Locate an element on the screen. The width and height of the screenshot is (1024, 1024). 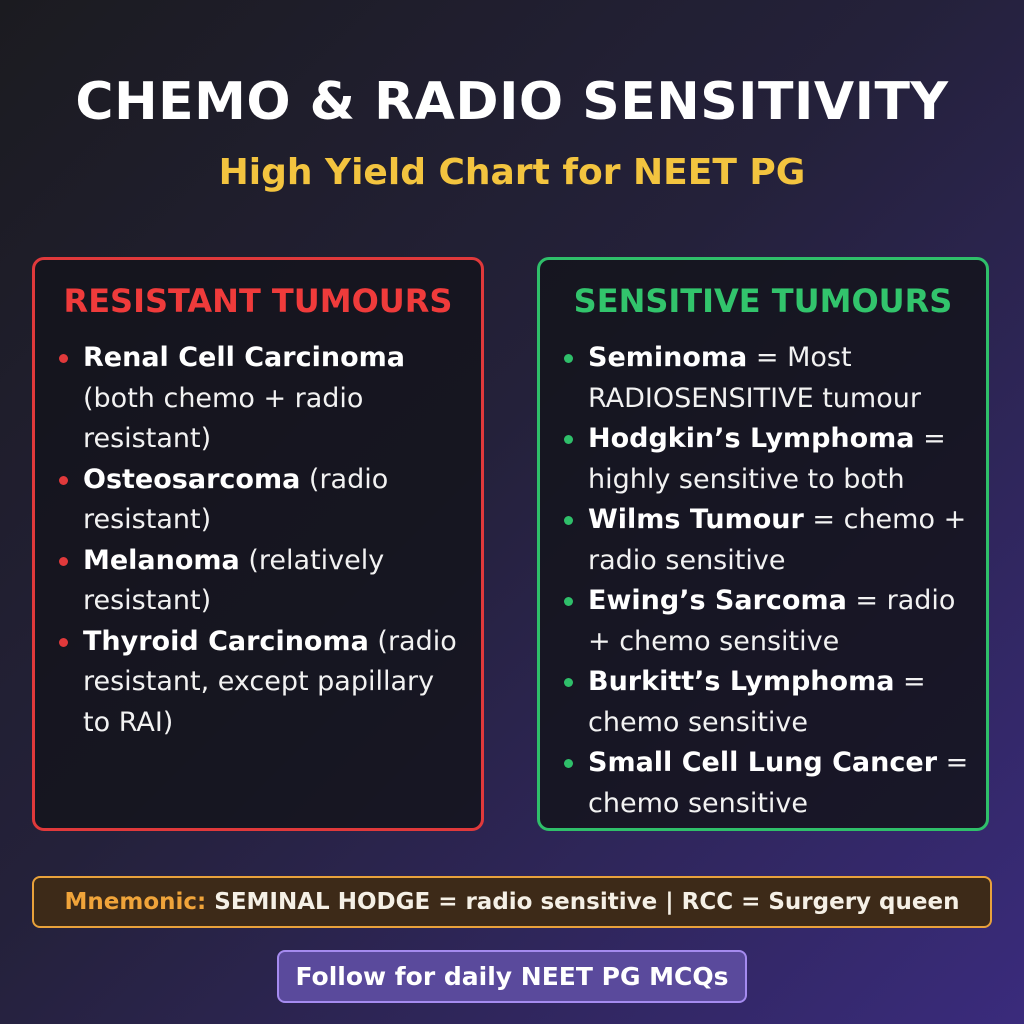
list-item: Seminoma = Most RADIOSENSITIVE tumour is located at coordinates (768, 378).